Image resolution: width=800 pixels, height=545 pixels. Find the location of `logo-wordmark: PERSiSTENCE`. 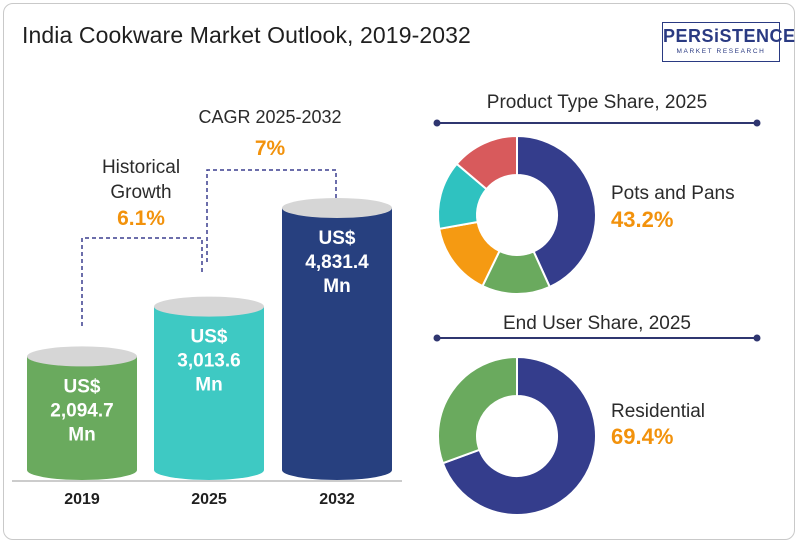

logo-wordmark: PERSiSTENCE is located at coordinates (729, 36).